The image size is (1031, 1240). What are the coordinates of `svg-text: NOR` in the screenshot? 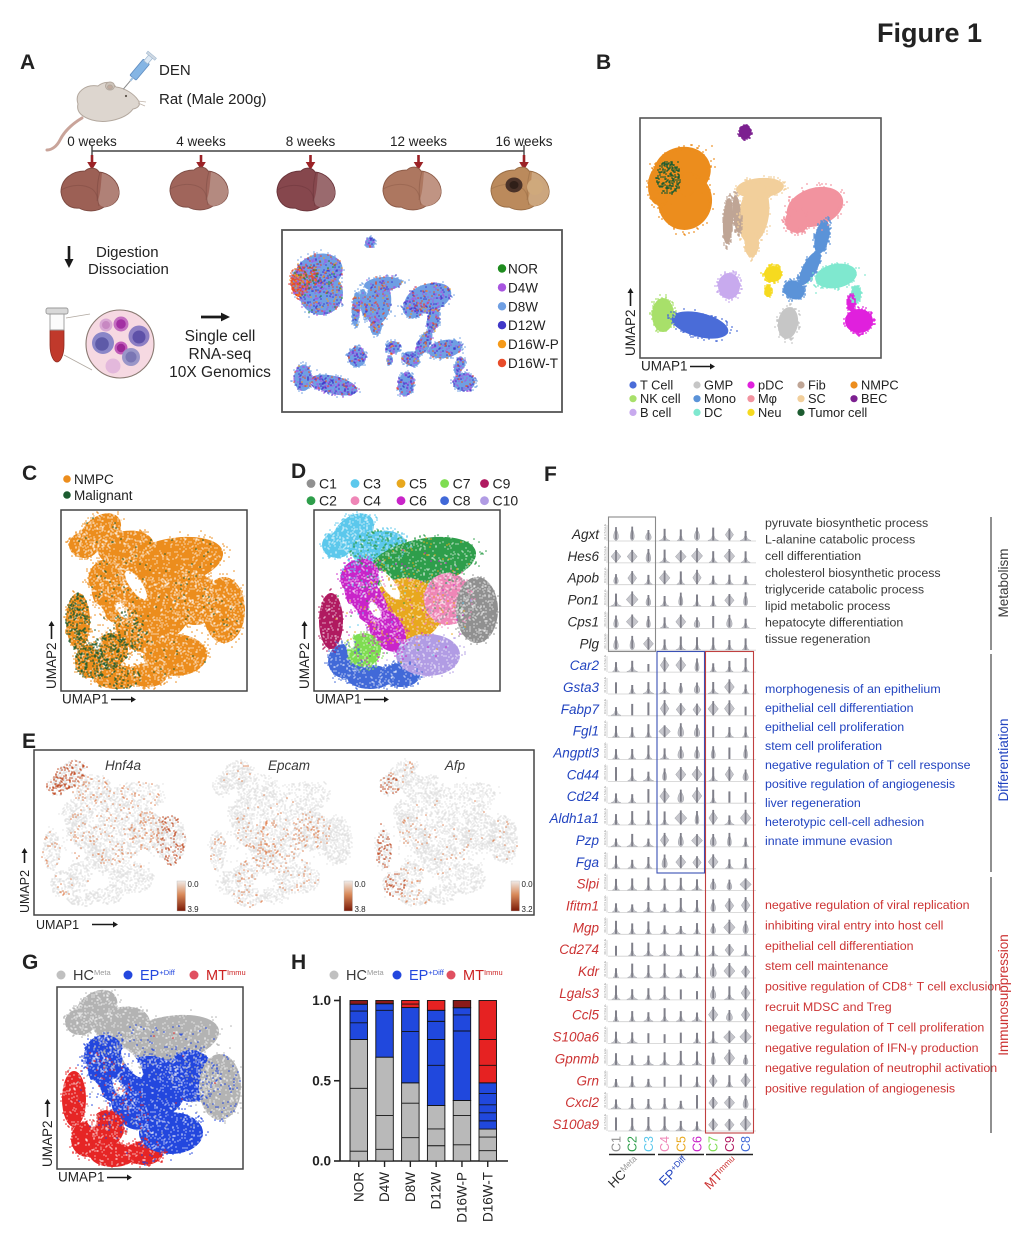 It's located at (523, 269).